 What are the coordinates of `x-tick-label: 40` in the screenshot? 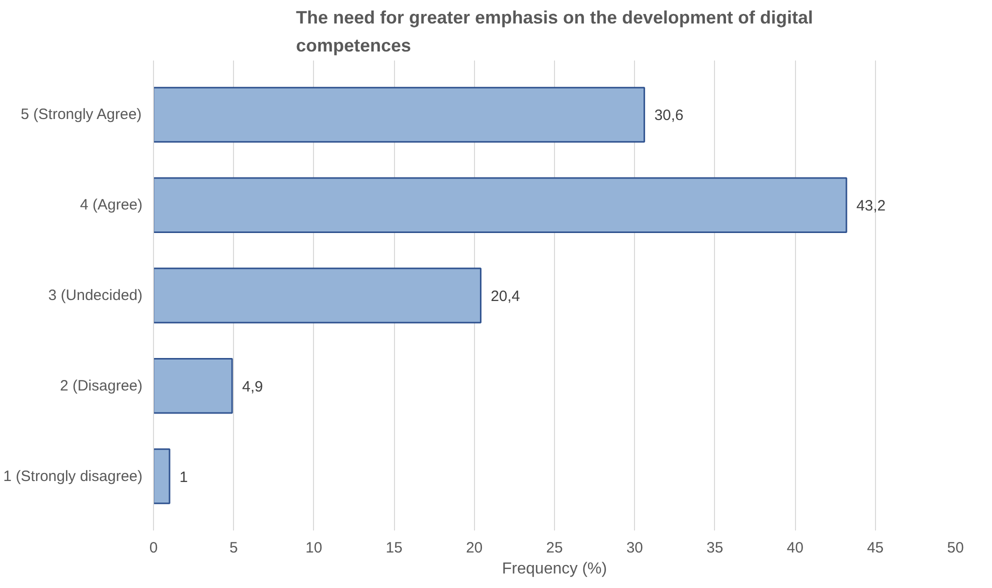 It's located at (795, 548).